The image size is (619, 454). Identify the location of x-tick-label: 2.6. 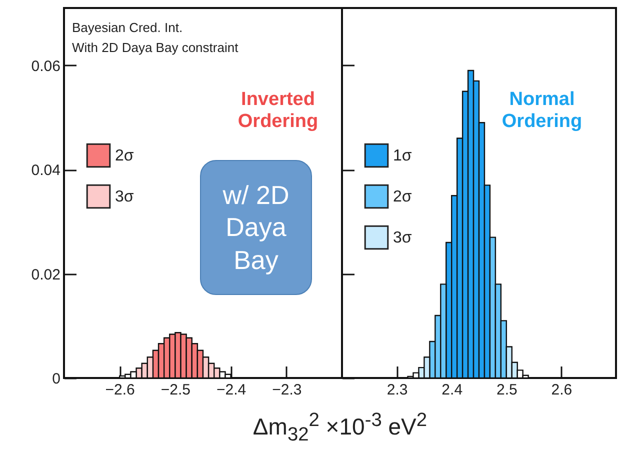
(561, 390).